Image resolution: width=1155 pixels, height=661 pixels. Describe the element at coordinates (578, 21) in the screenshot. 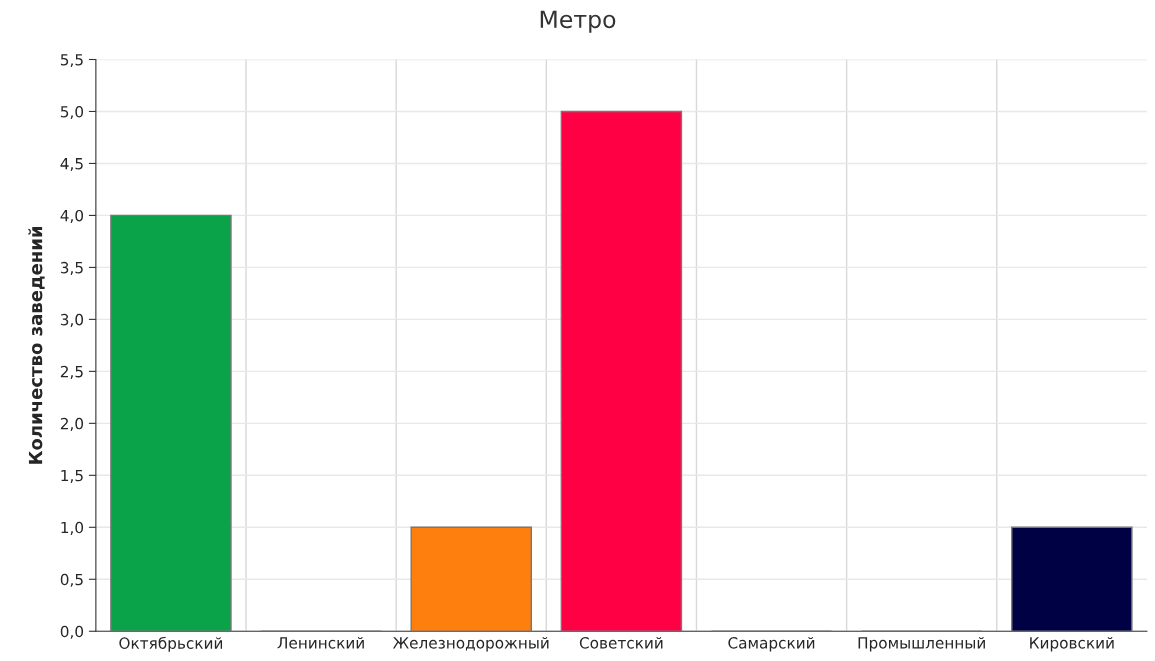

I see `chart-title: Метро` at that location.